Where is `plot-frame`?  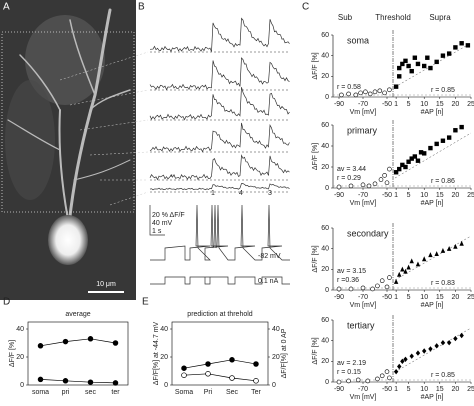 plot-frame is located at coordinates (220, 353).